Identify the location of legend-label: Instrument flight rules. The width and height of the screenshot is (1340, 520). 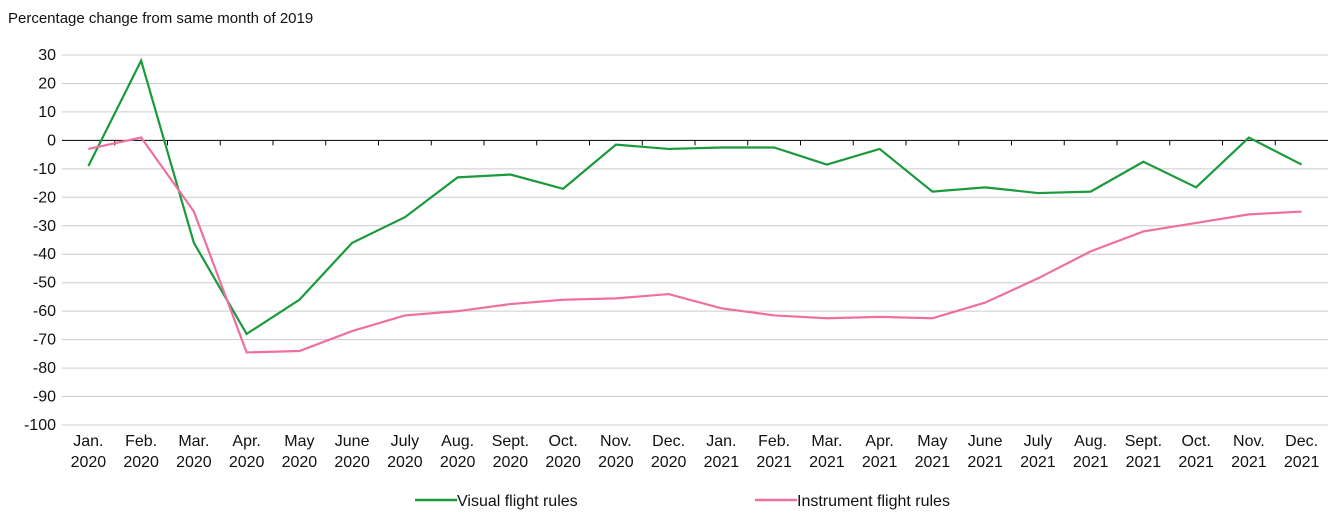
(873, 501).